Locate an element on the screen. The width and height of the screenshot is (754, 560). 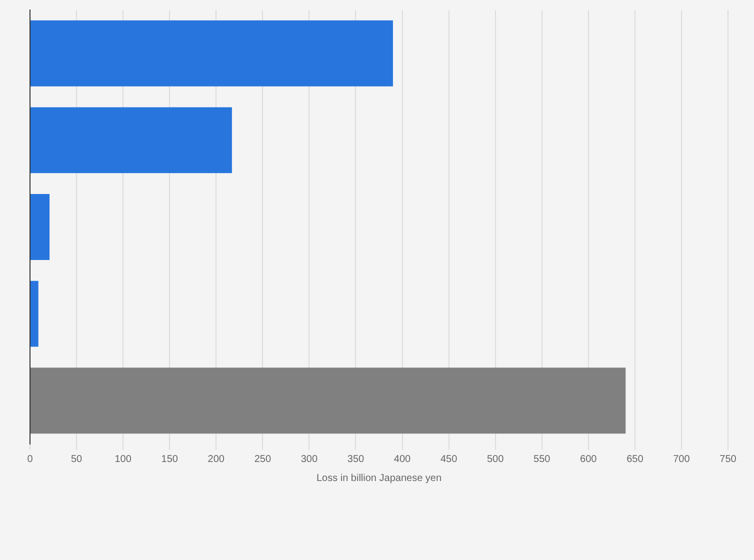
x-axis-title: Loss in billion Japanese yen is located at coordinates (379, 478).